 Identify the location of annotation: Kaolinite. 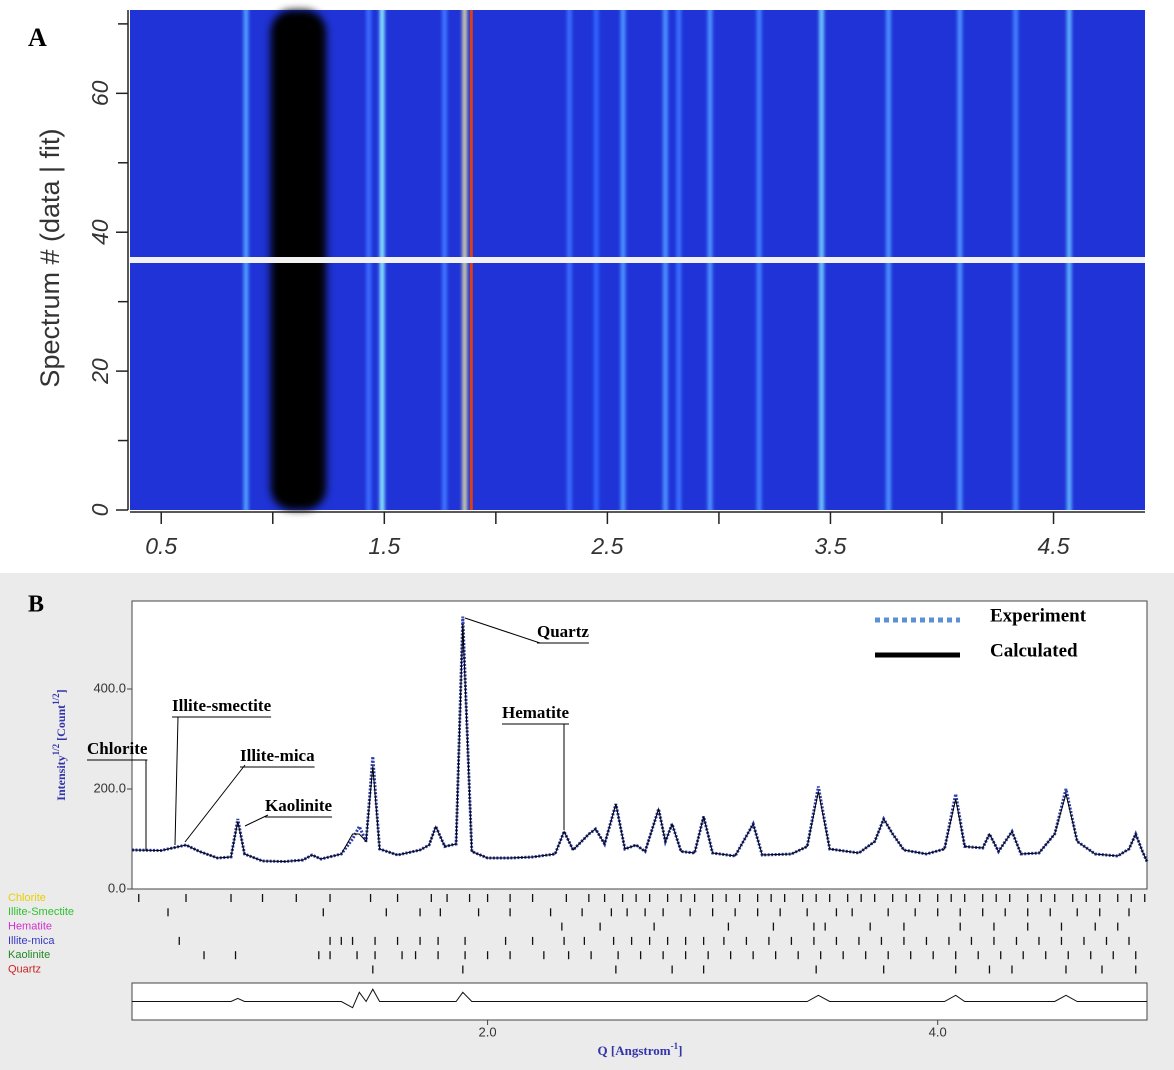
(299, 805).